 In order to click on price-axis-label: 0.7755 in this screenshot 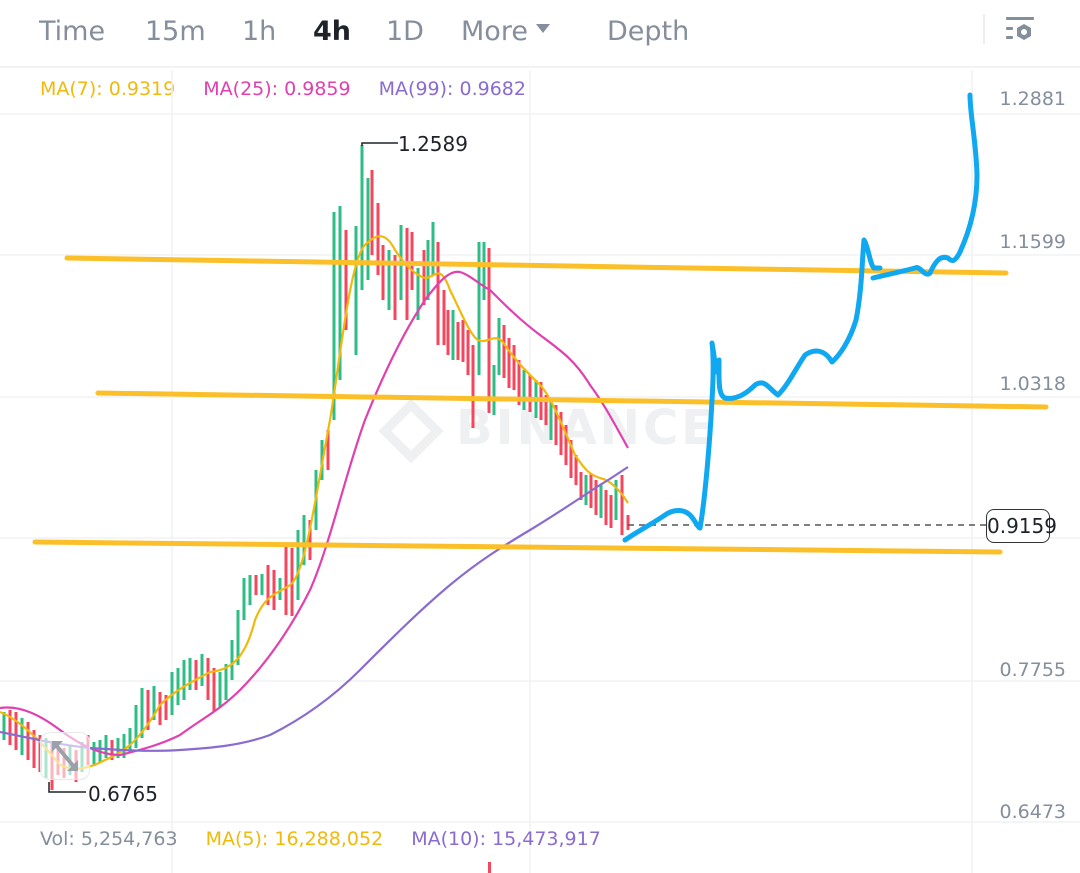, I will do `click(1032, 670)`.